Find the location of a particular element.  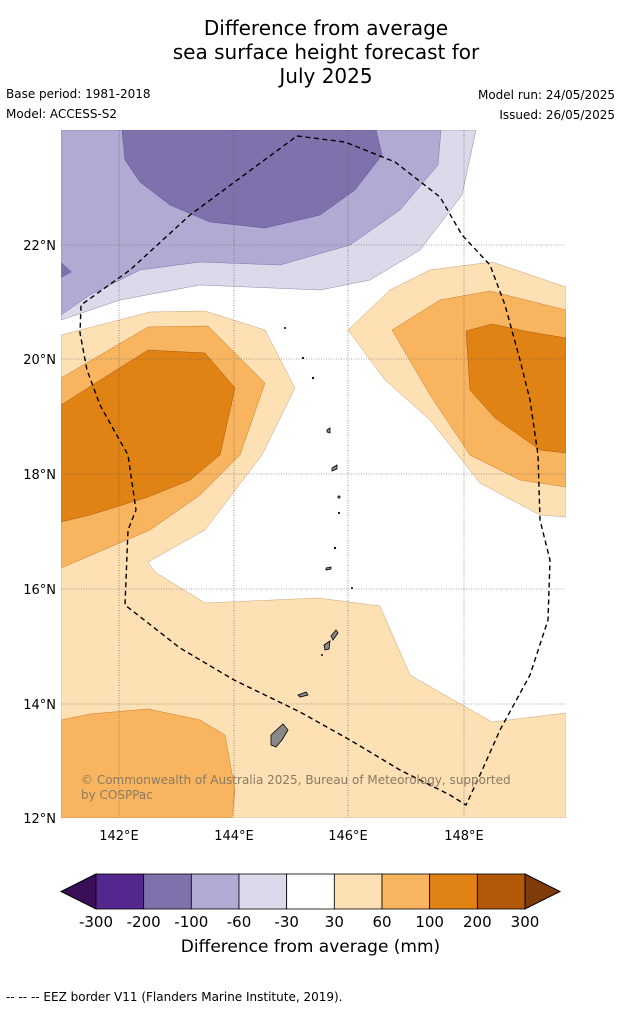

title-line-2: sea surface height forecast for is located at coordinates (326, 52).